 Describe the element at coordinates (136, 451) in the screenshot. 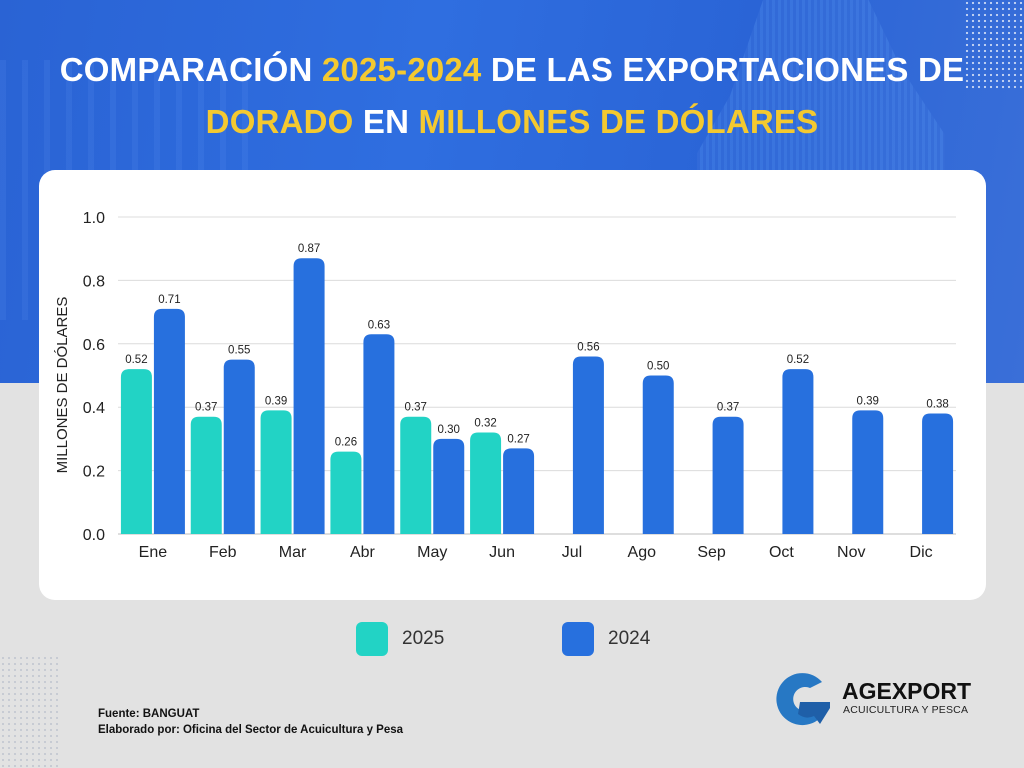

I see `bar-2025-ene` at that location.